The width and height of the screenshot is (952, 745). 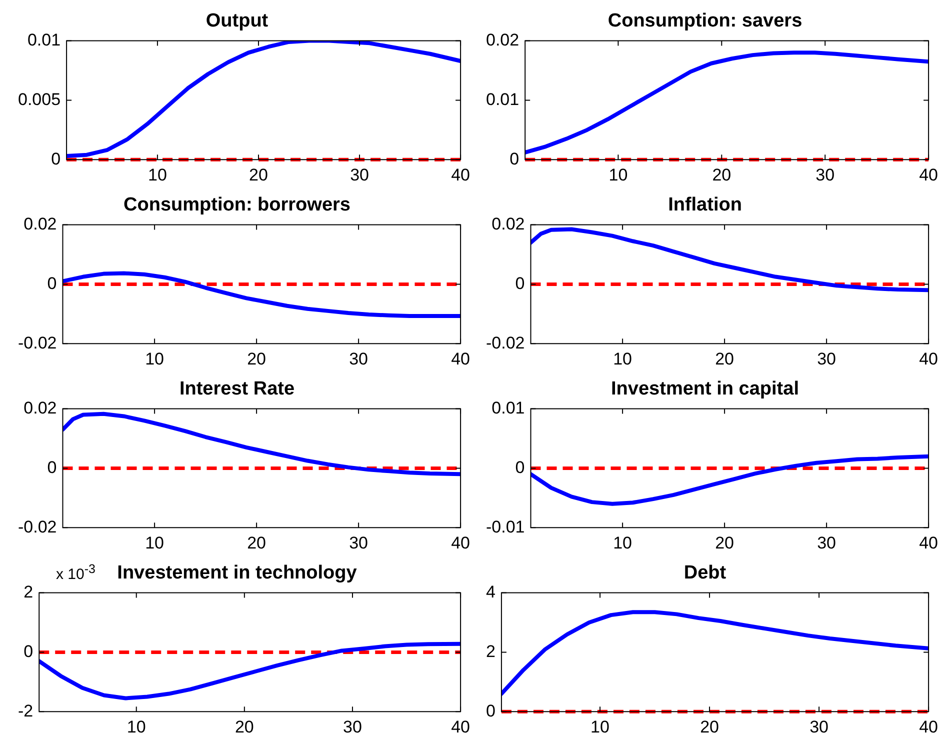 I want to click on chart-title: Consumption: borrowers, so click(x=237, y=205).